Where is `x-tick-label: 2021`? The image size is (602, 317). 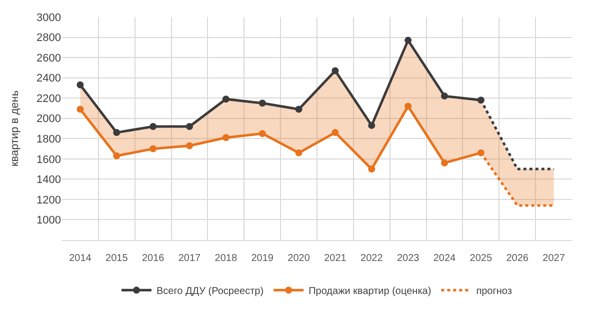 x-tick-label: 2021 is located at coordinates (335, 258).